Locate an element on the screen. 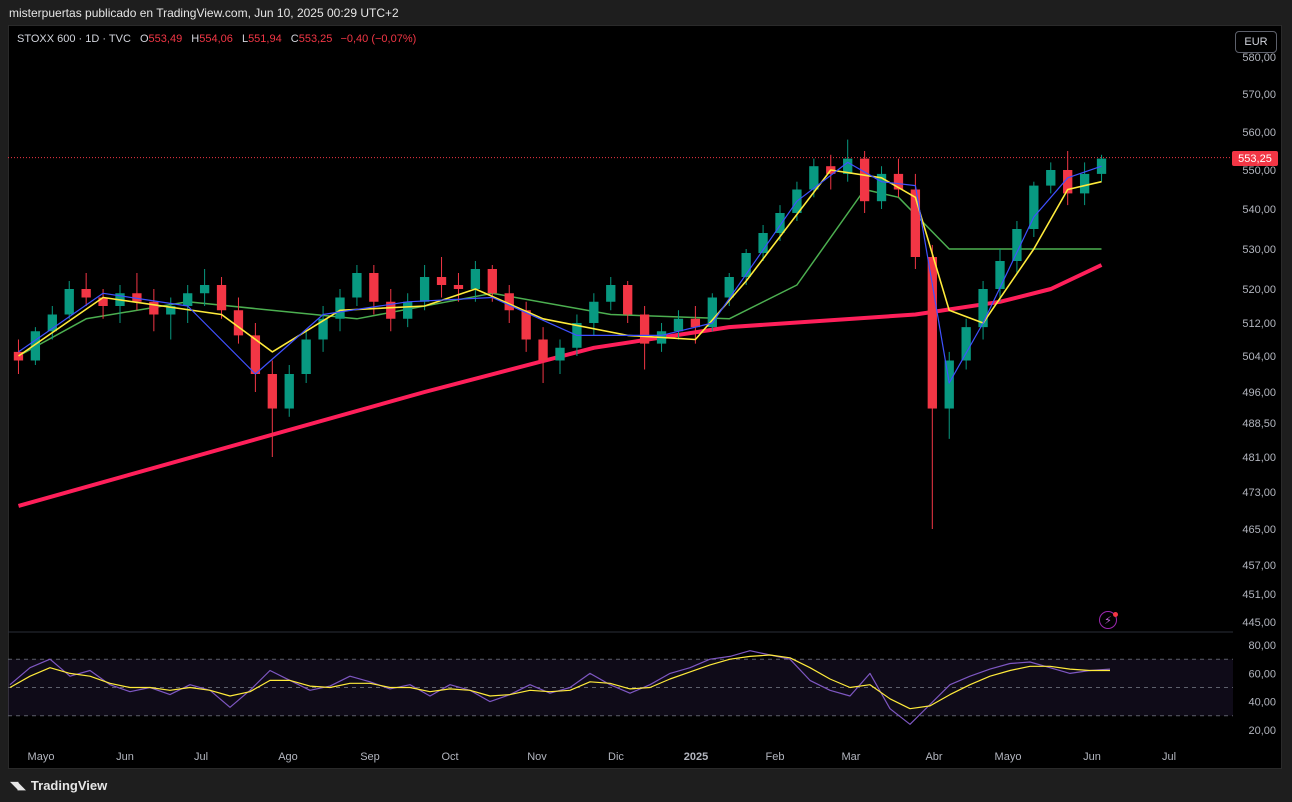  low-label: L is located at coordinates (245, 39).